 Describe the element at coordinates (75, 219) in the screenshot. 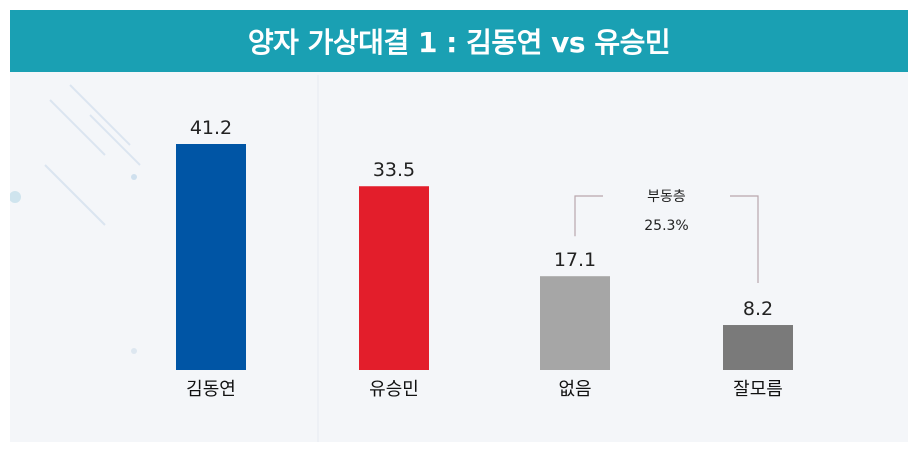

I see `background-decoration` at that location.